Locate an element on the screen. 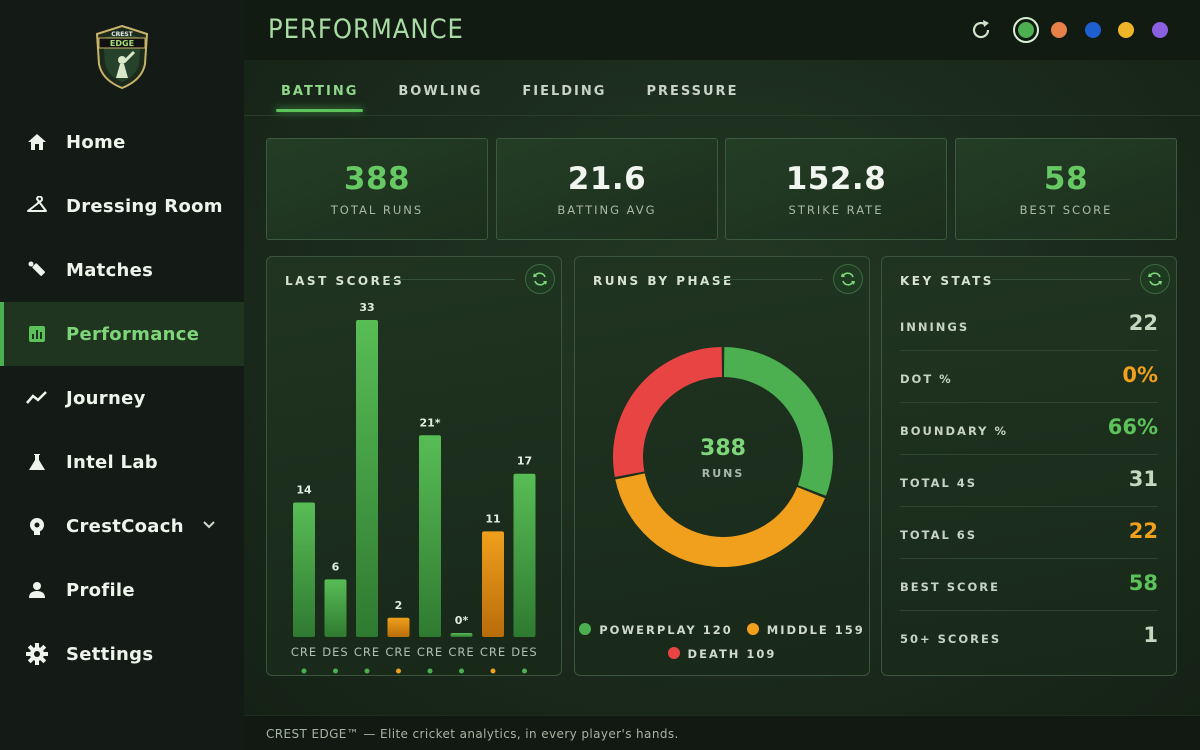  stat-value: 388 is located at coordinates (377, 179).